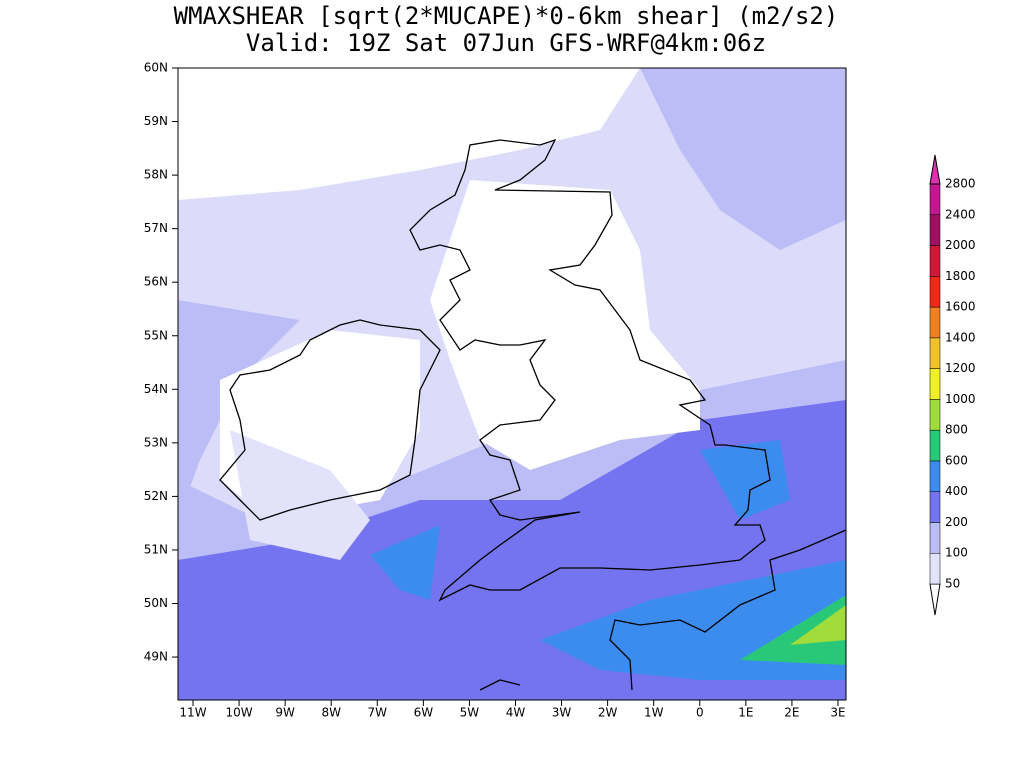 The width and height of the screenshot is (1024, 772). I want to click on lon-label: 9W, so click(285, 713).